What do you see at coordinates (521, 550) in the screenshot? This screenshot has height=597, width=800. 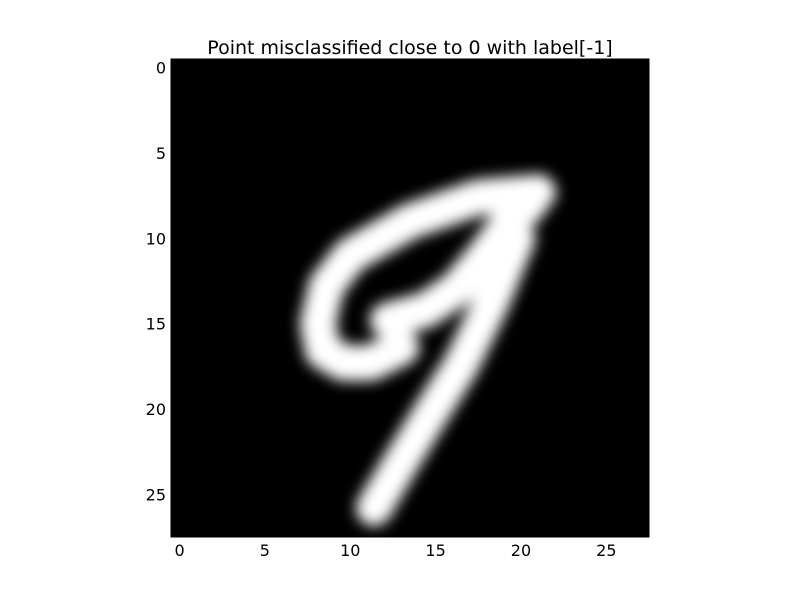 I see `x-tick-label: 20` at bounding box center [521, 550].